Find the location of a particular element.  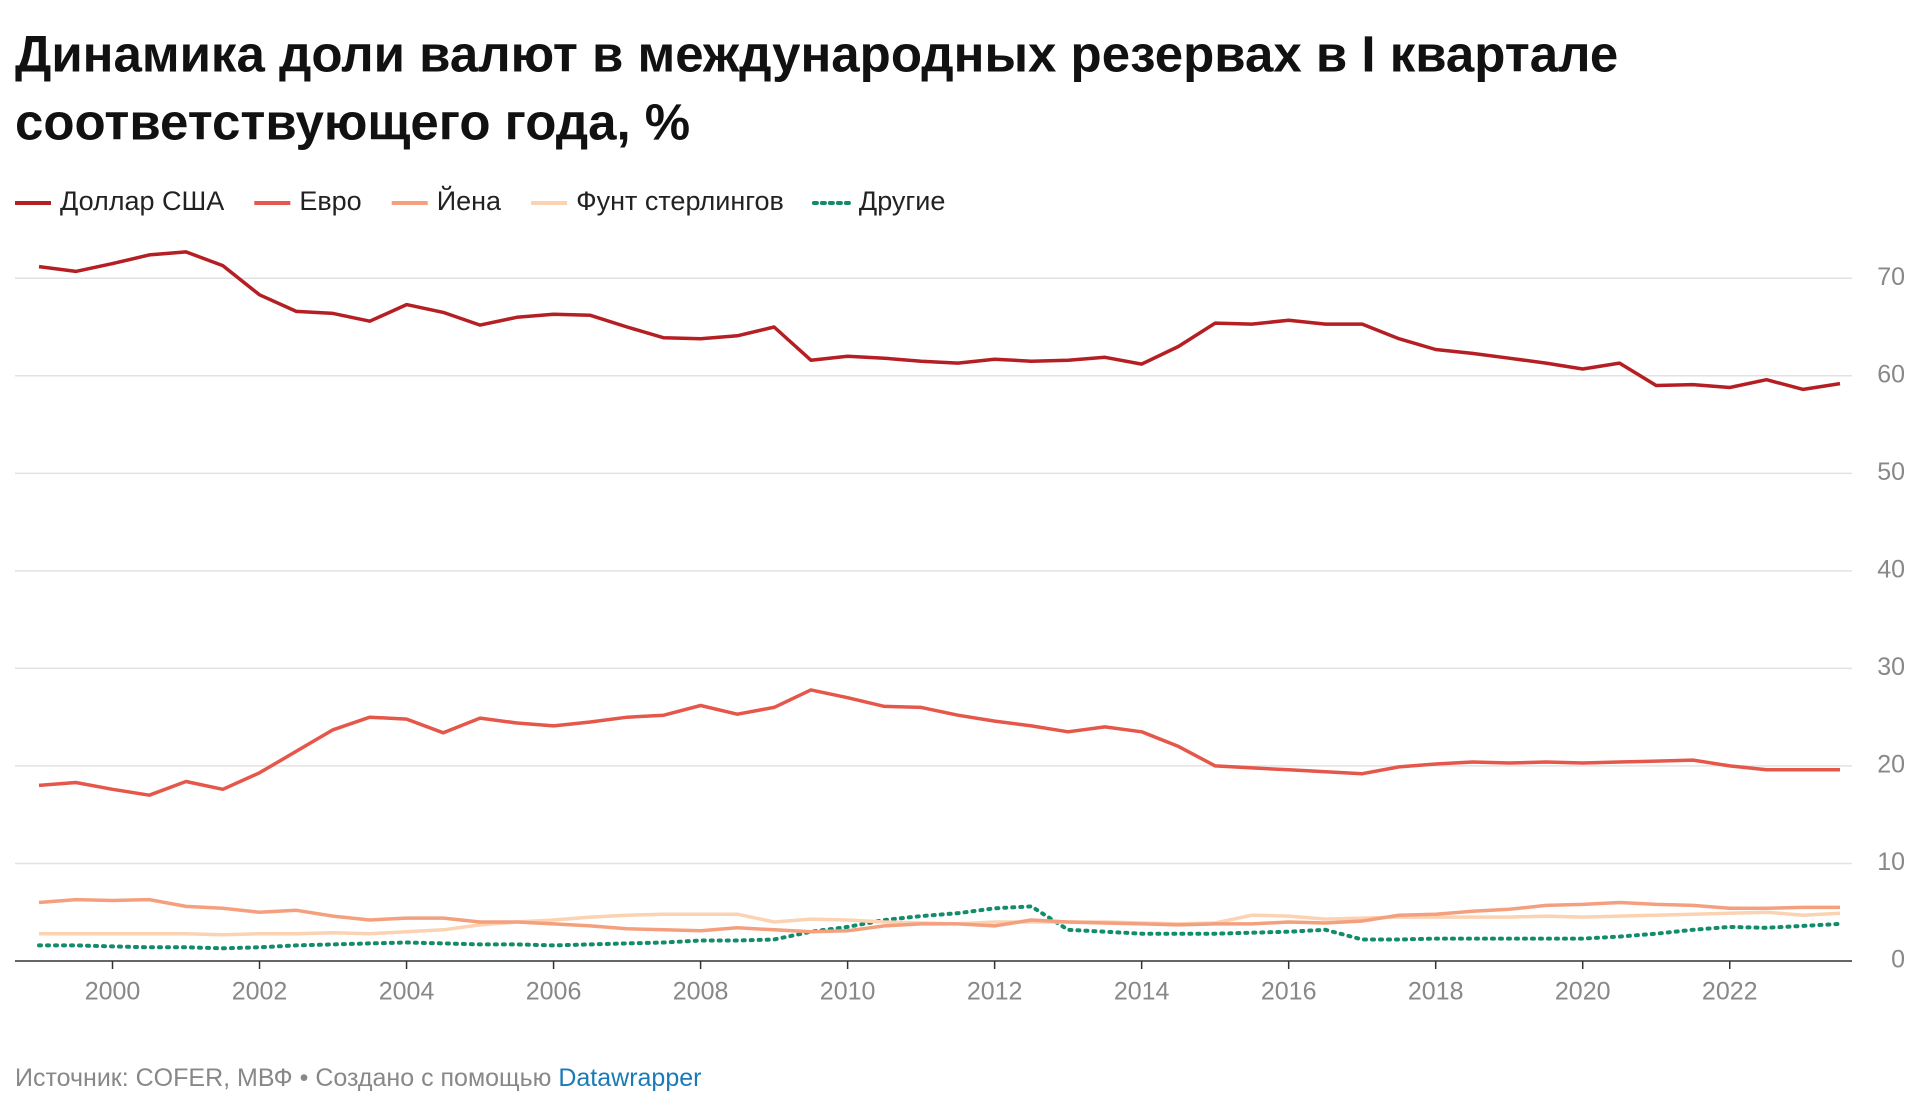

y-tick-label: 50 is located at coordinates (1891, 472).